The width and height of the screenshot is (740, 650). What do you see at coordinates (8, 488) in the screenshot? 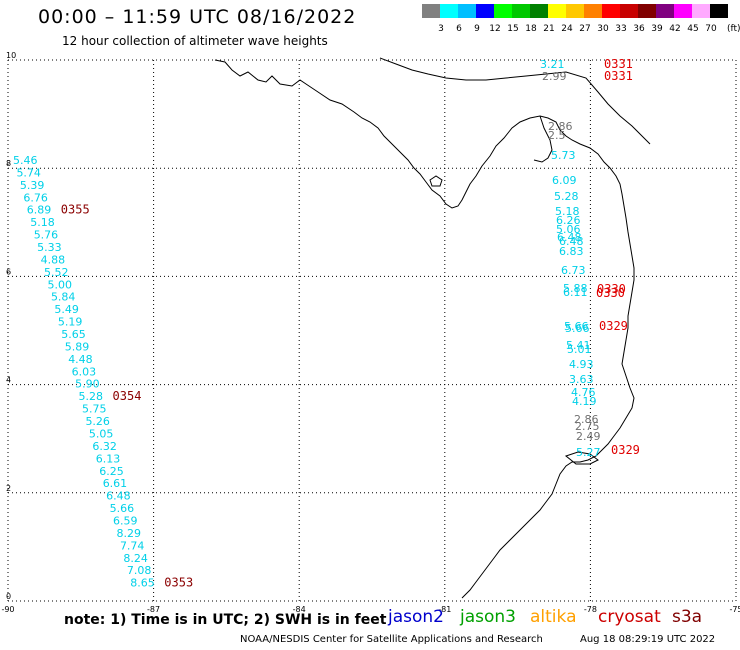
I see `y-tick-label: 2` at bounding box center [8, 488].